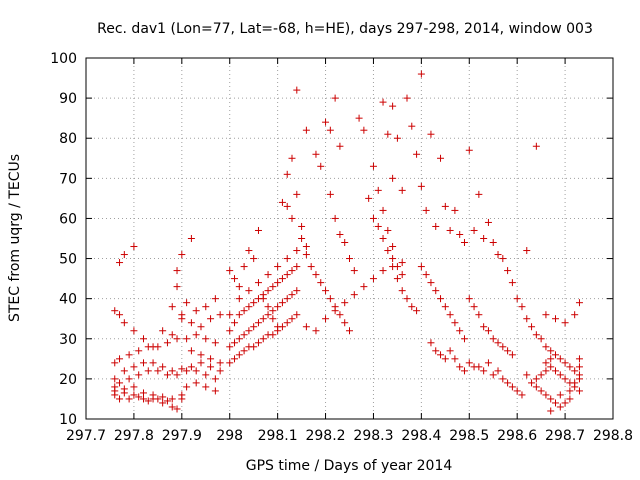 This screenshot has height=480, width=640. I want to click on y-tick-label: 30, so click(68, 340).